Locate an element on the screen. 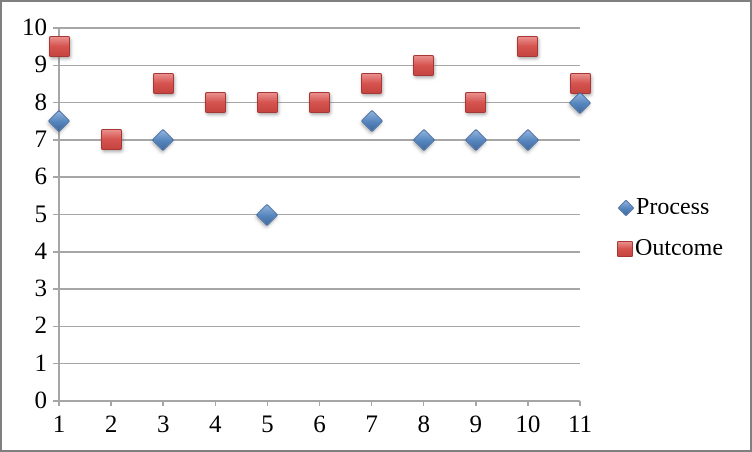 The image size is (752, 452). data-point-outcome-x2 is located at coordinates (111, 140).